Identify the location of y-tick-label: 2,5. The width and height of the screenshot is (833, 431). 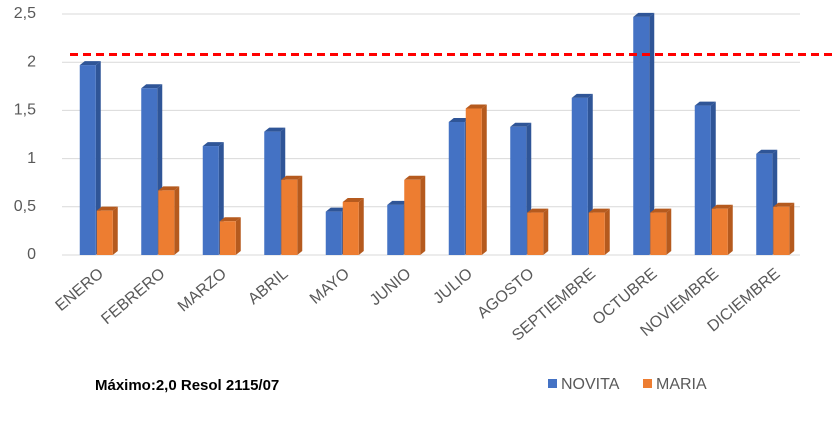
(25, 13).